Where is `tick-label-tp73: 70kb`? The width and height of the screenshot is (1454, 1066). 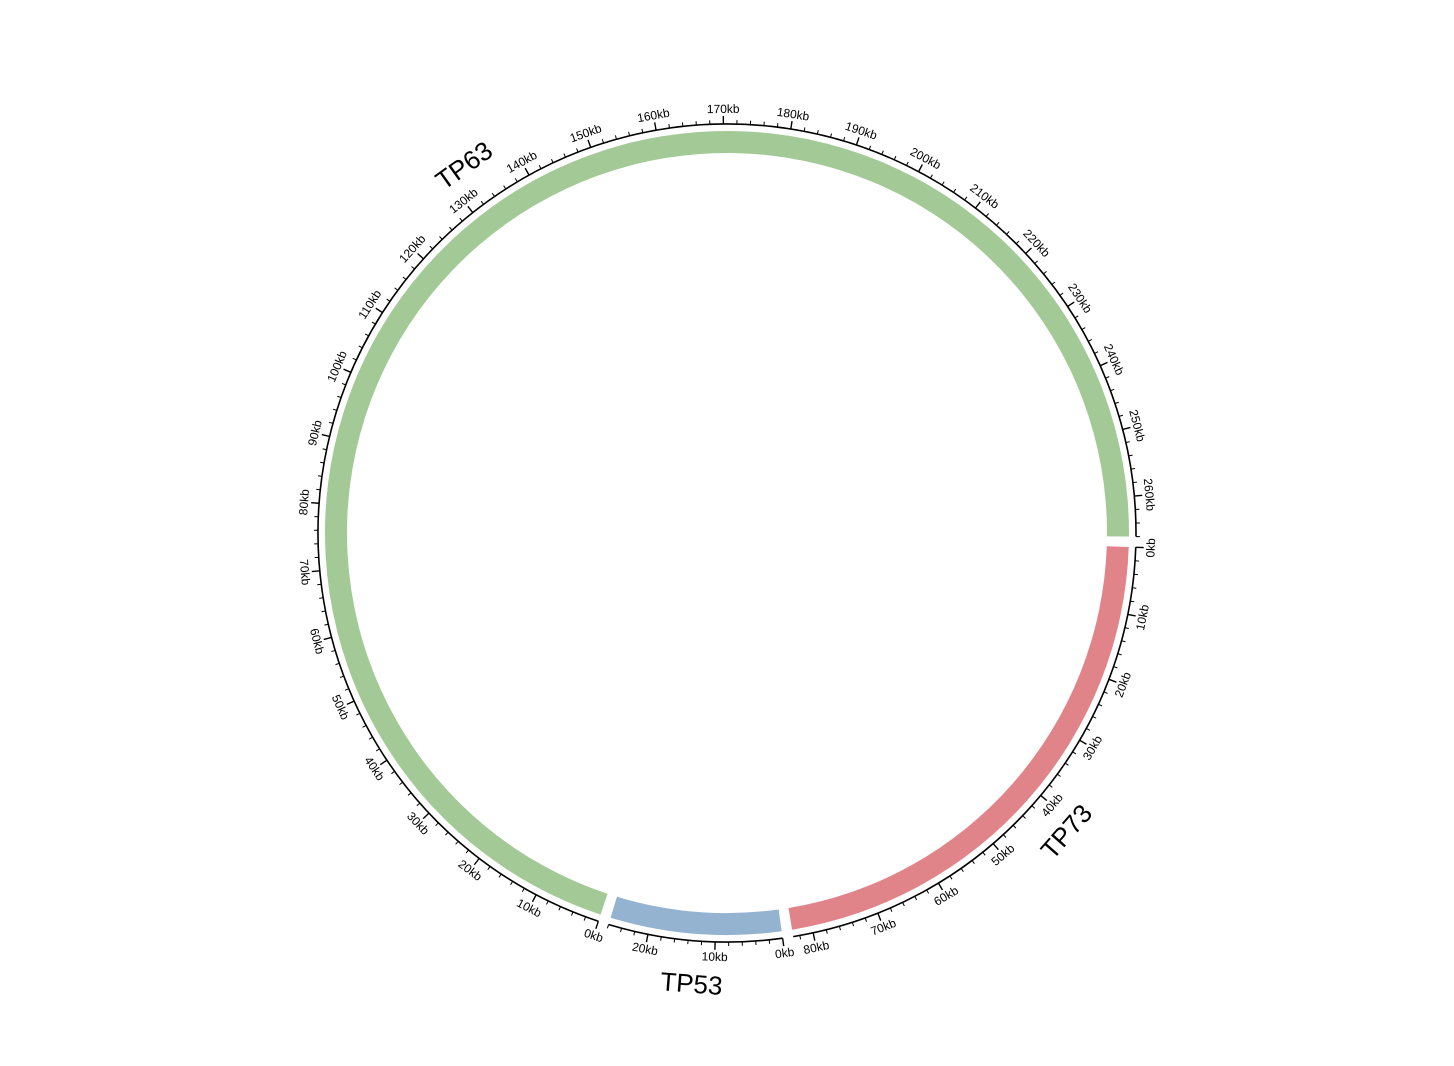
tick-label-tp73: 70kb is located at coordinates (884, 927).